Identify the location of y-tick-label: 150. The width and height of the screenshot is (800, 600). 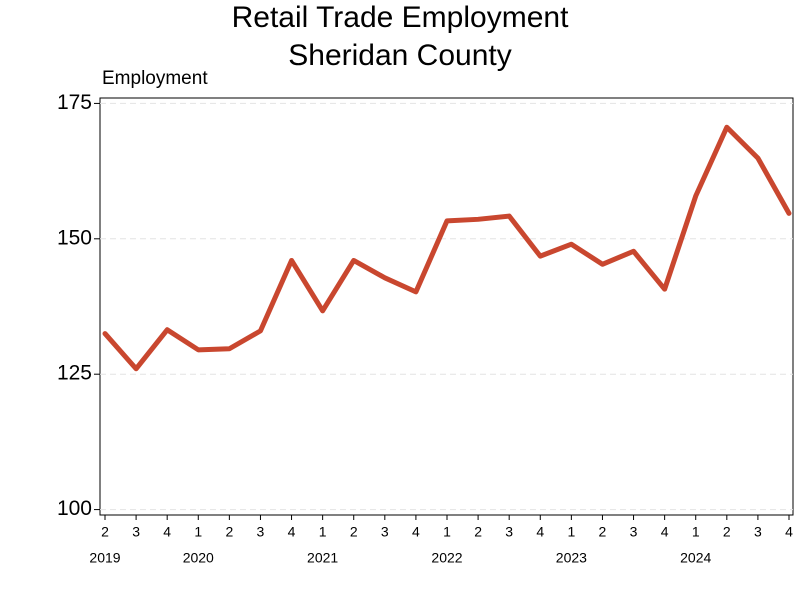
(74, 237).